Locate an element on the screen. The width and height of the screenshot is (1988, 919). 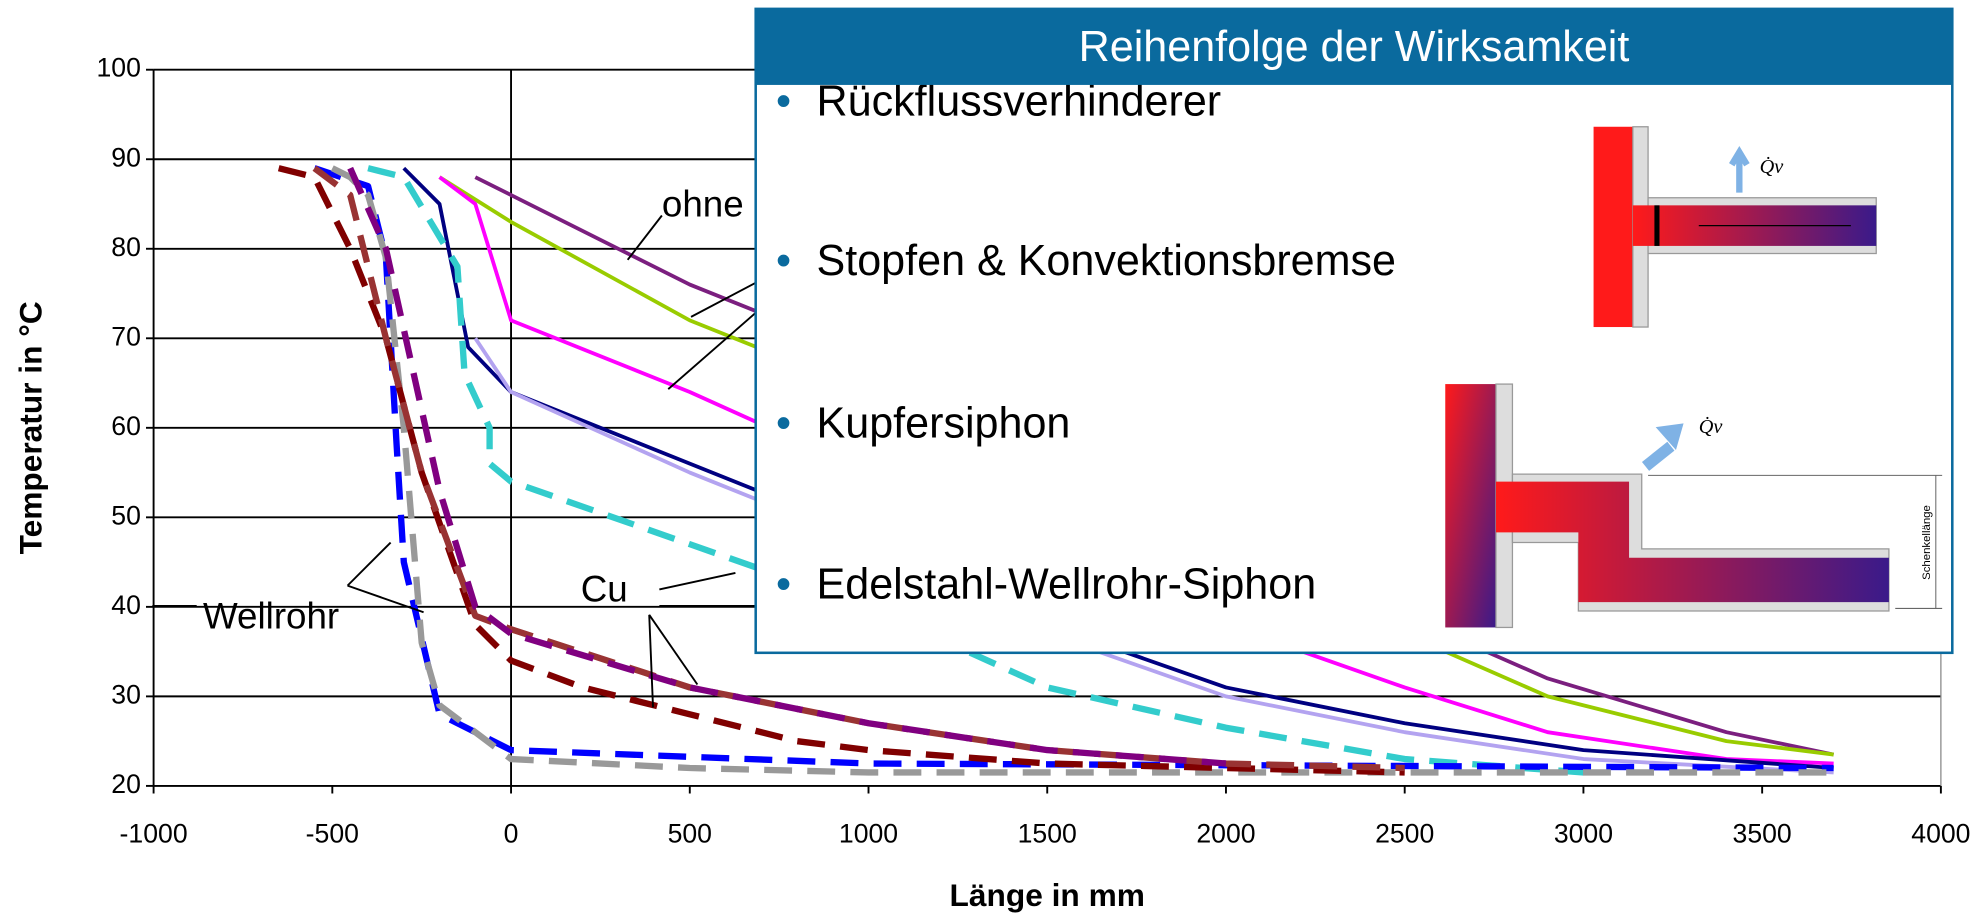
x-tick-label: 3000 is located at coordinates (1583, 833).